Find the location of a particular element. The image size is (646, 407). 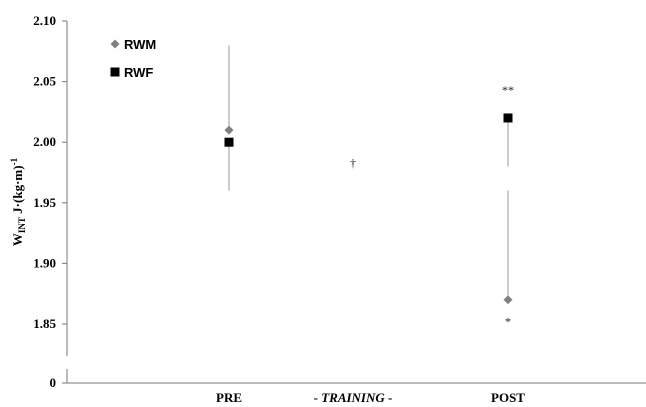

legend-label-rwf: RWF is located at coordinates (138, 72).